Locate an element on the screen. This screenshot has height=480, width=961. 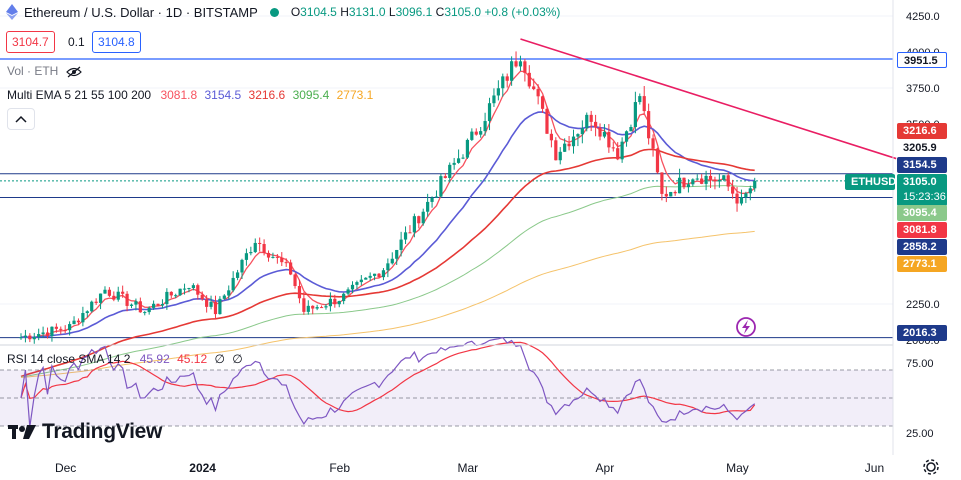
price-tag-3105.0: 3105.0 15:23:36 is located at coordinates (922, 190).